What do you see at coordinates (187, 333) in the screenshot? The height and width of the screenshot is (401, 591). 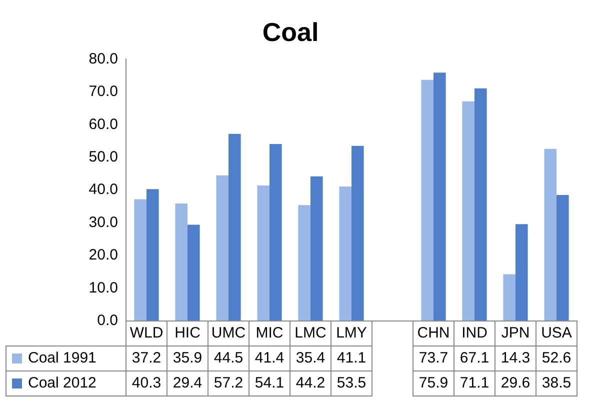 I see `x-tick-label: HIC` at bounding box center [187, 333].